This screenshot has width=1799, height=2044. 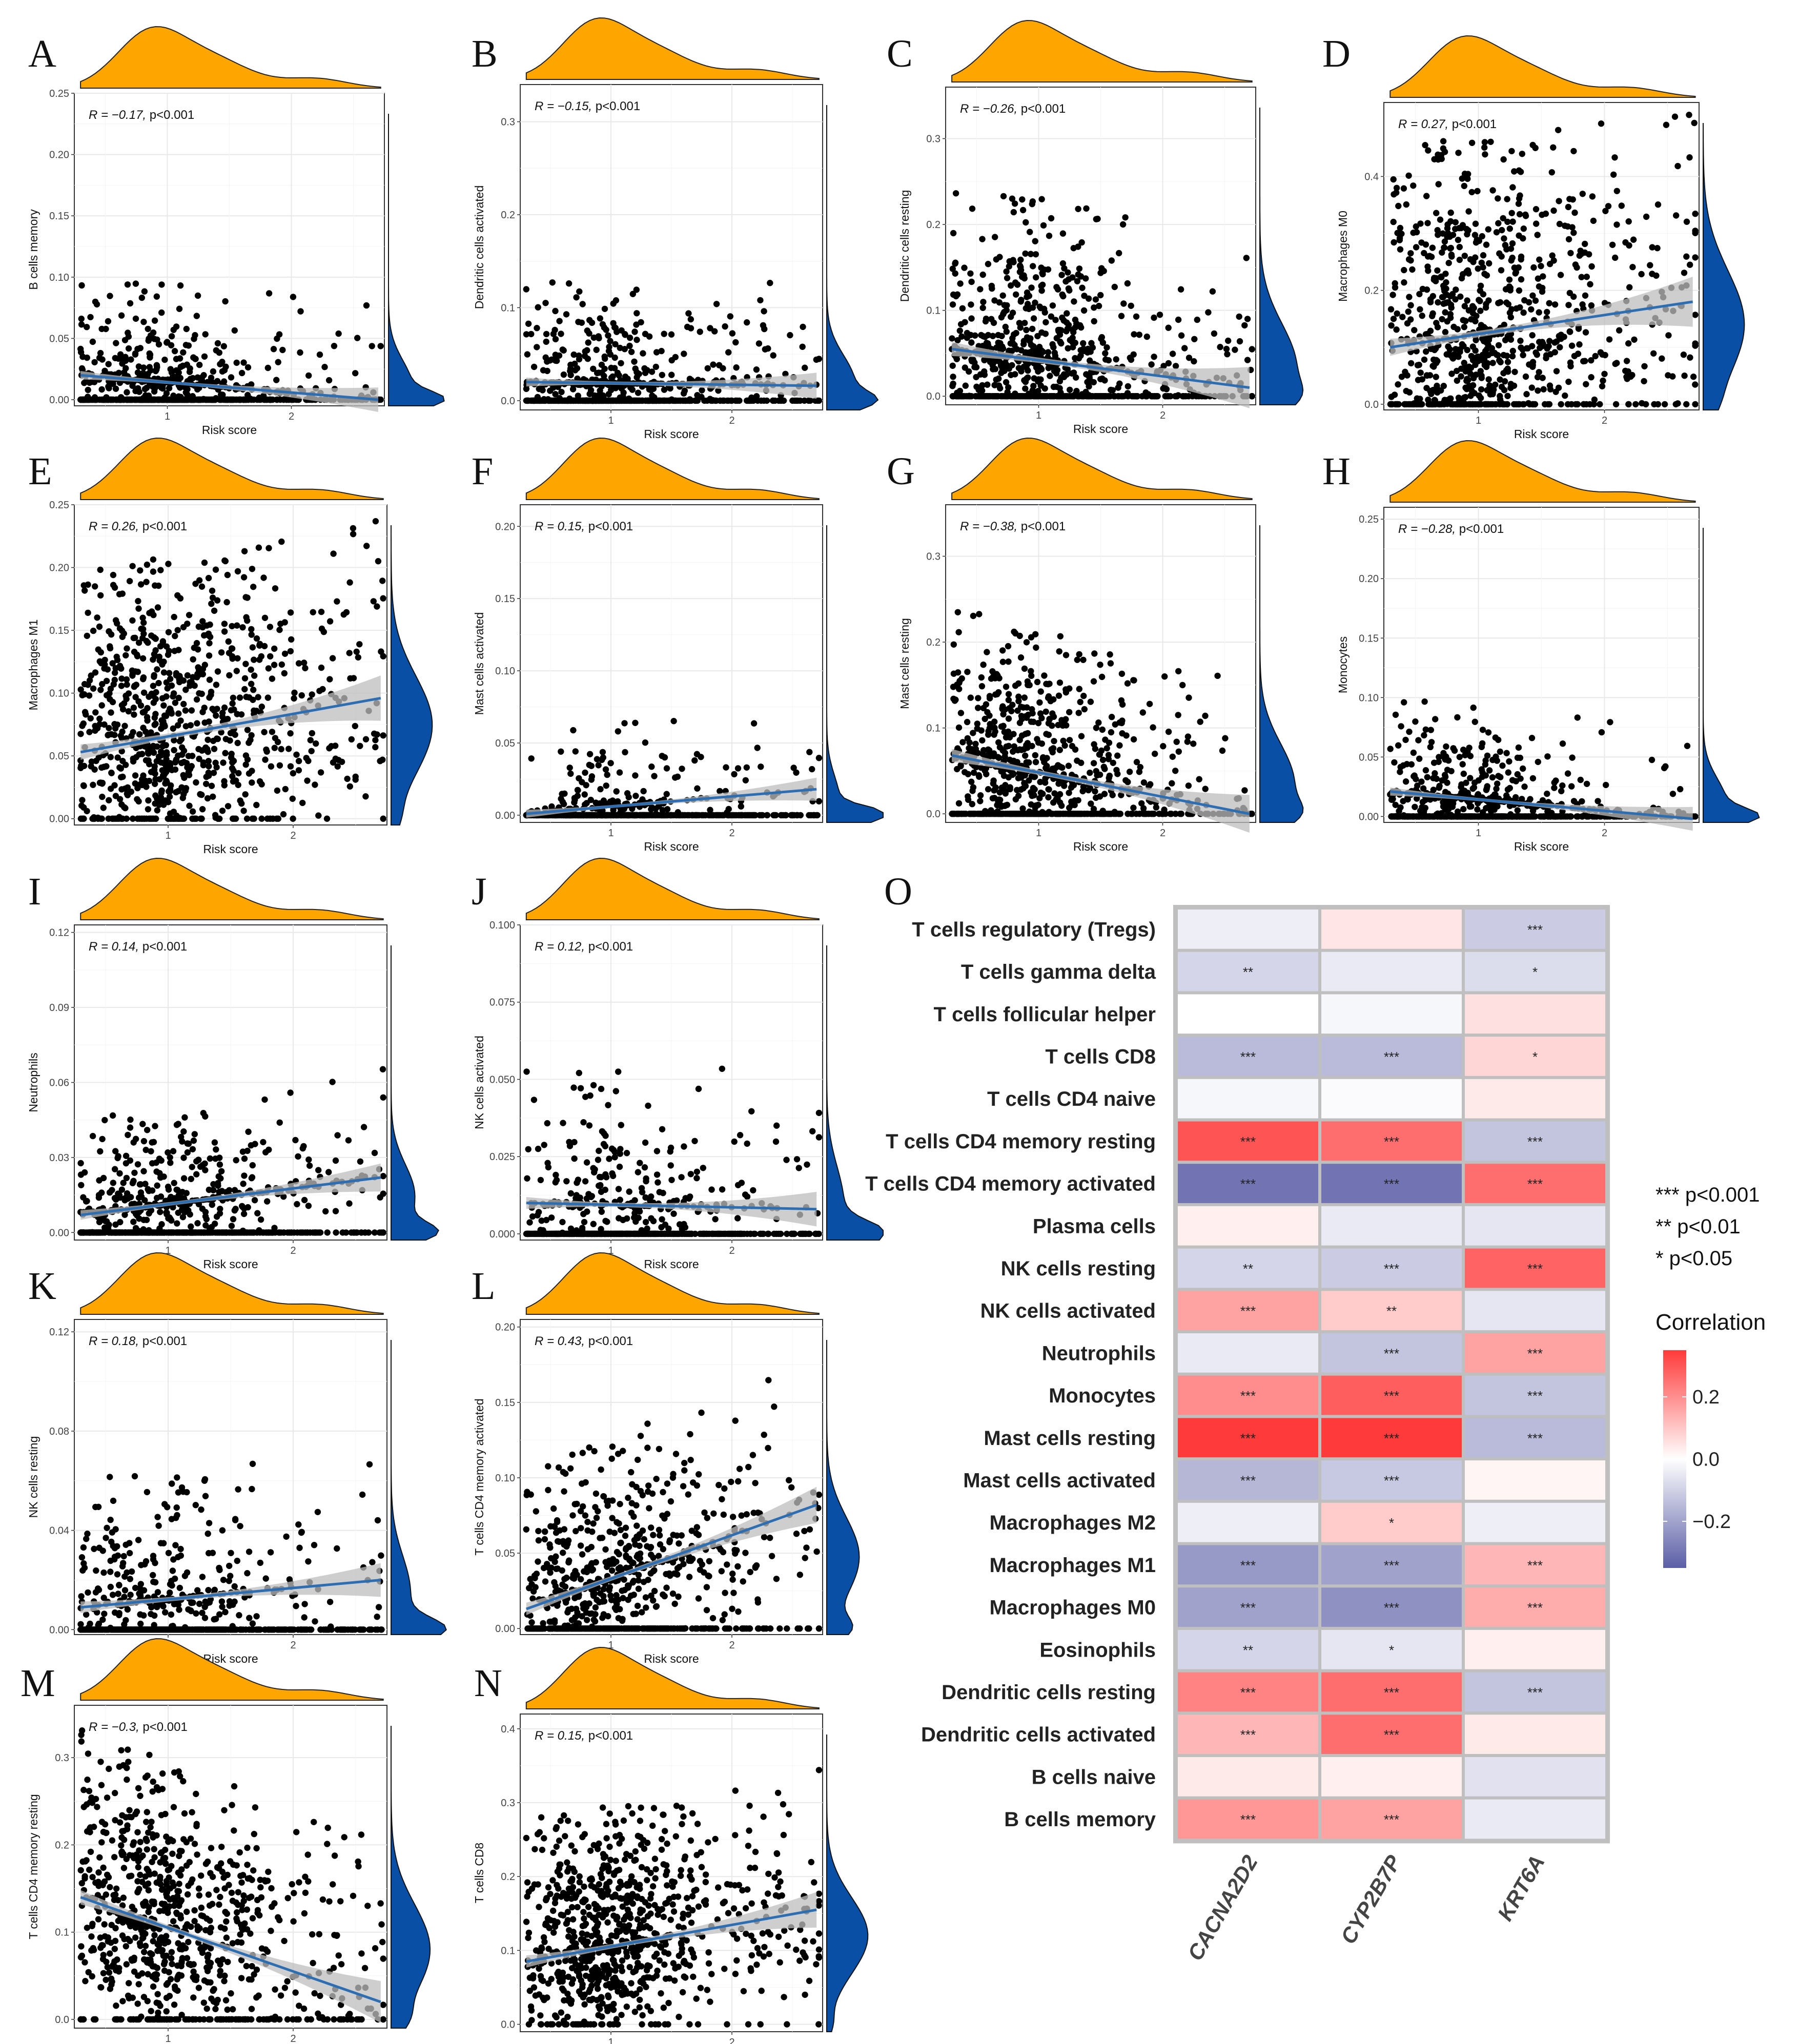 What do you see at coordinates (1343, 256) in the screenshot?
I see `y-axis-title: Macrophages M0` at bounding box center [1343, 256].